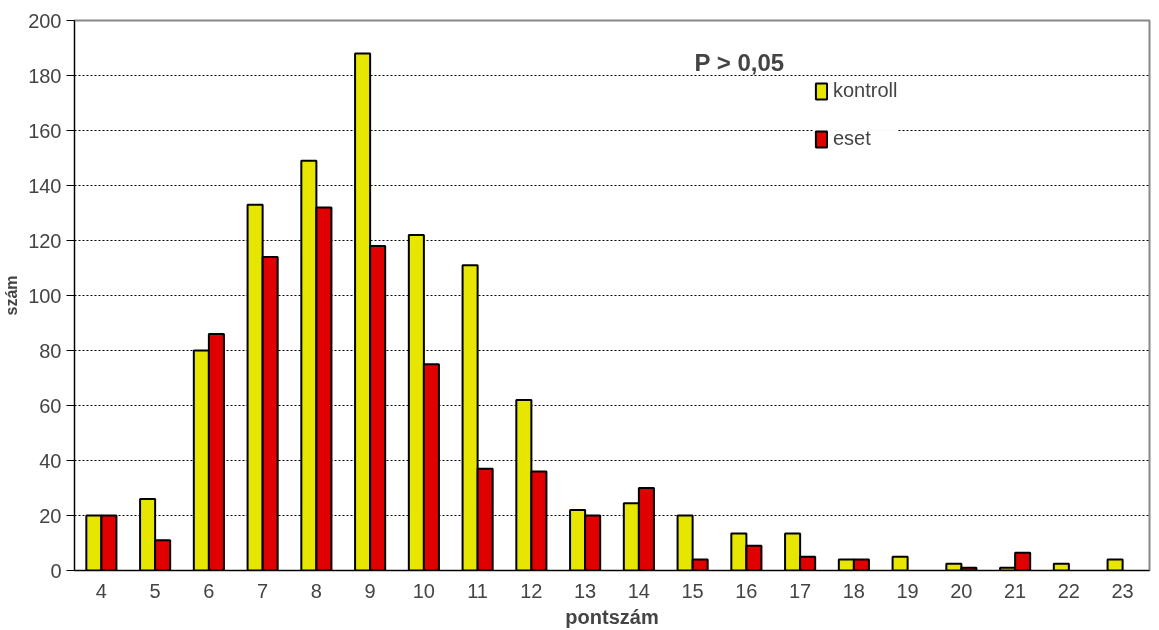 The height and width of the screenshot is (630, 1159). What do you see at coordinates (316, 590) in the screenshot?
I see `x-tick-label: 8` at bounding box center [316, 590].